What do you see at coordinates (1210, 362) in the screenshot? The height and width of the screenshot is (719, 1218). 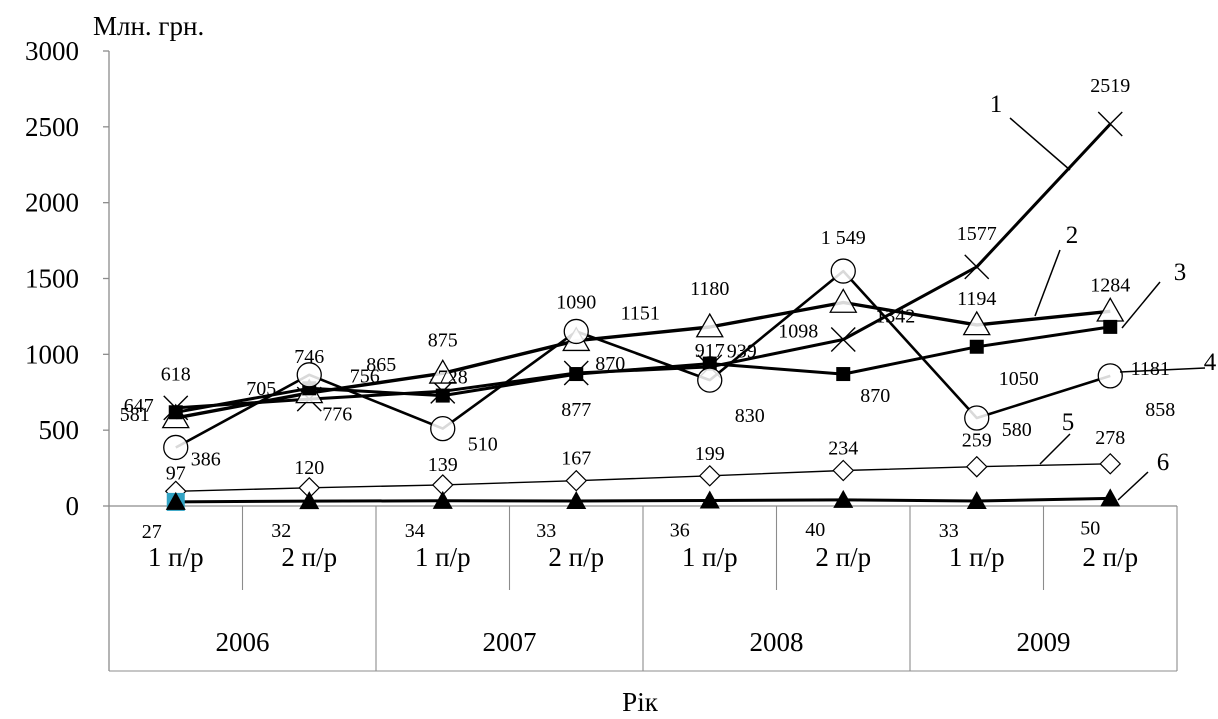 I see `series-number-4: 4` at bounding box center [1210, 362].